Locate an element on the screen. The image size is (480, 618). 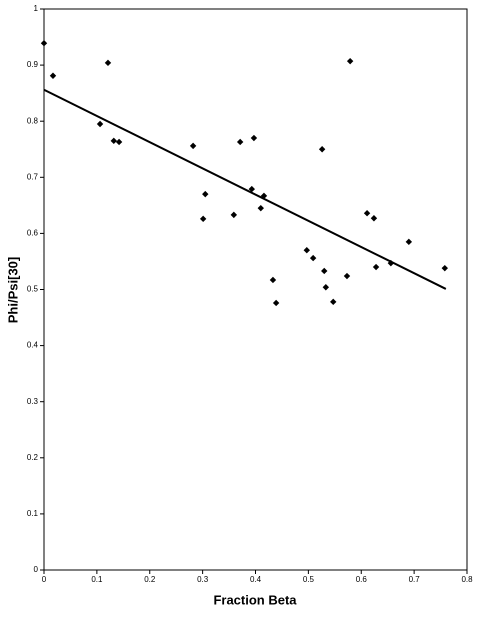
x-tick-label: 0 is located at coordinates (44, 579).